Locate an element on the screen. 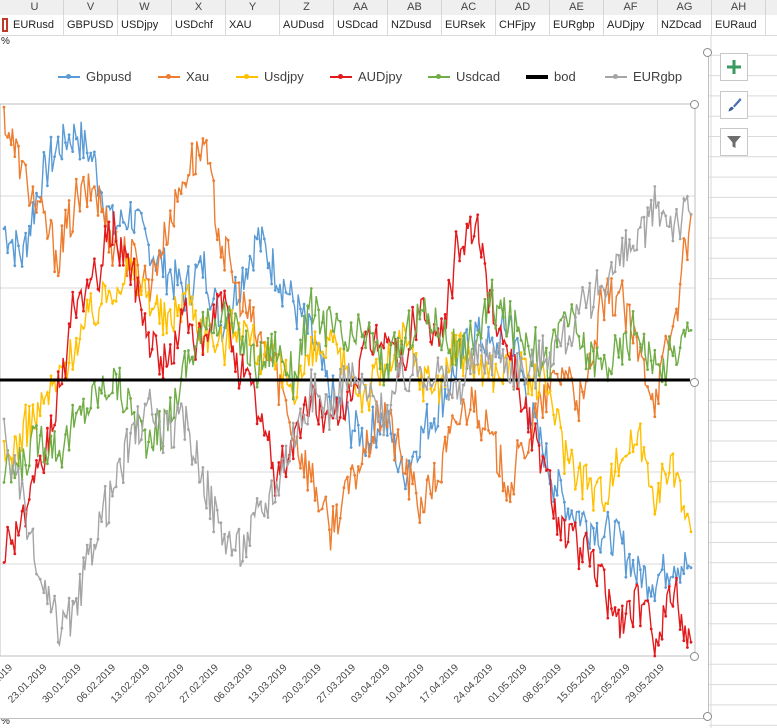  resize-handle-top-right is located at coordinates (707, 52).